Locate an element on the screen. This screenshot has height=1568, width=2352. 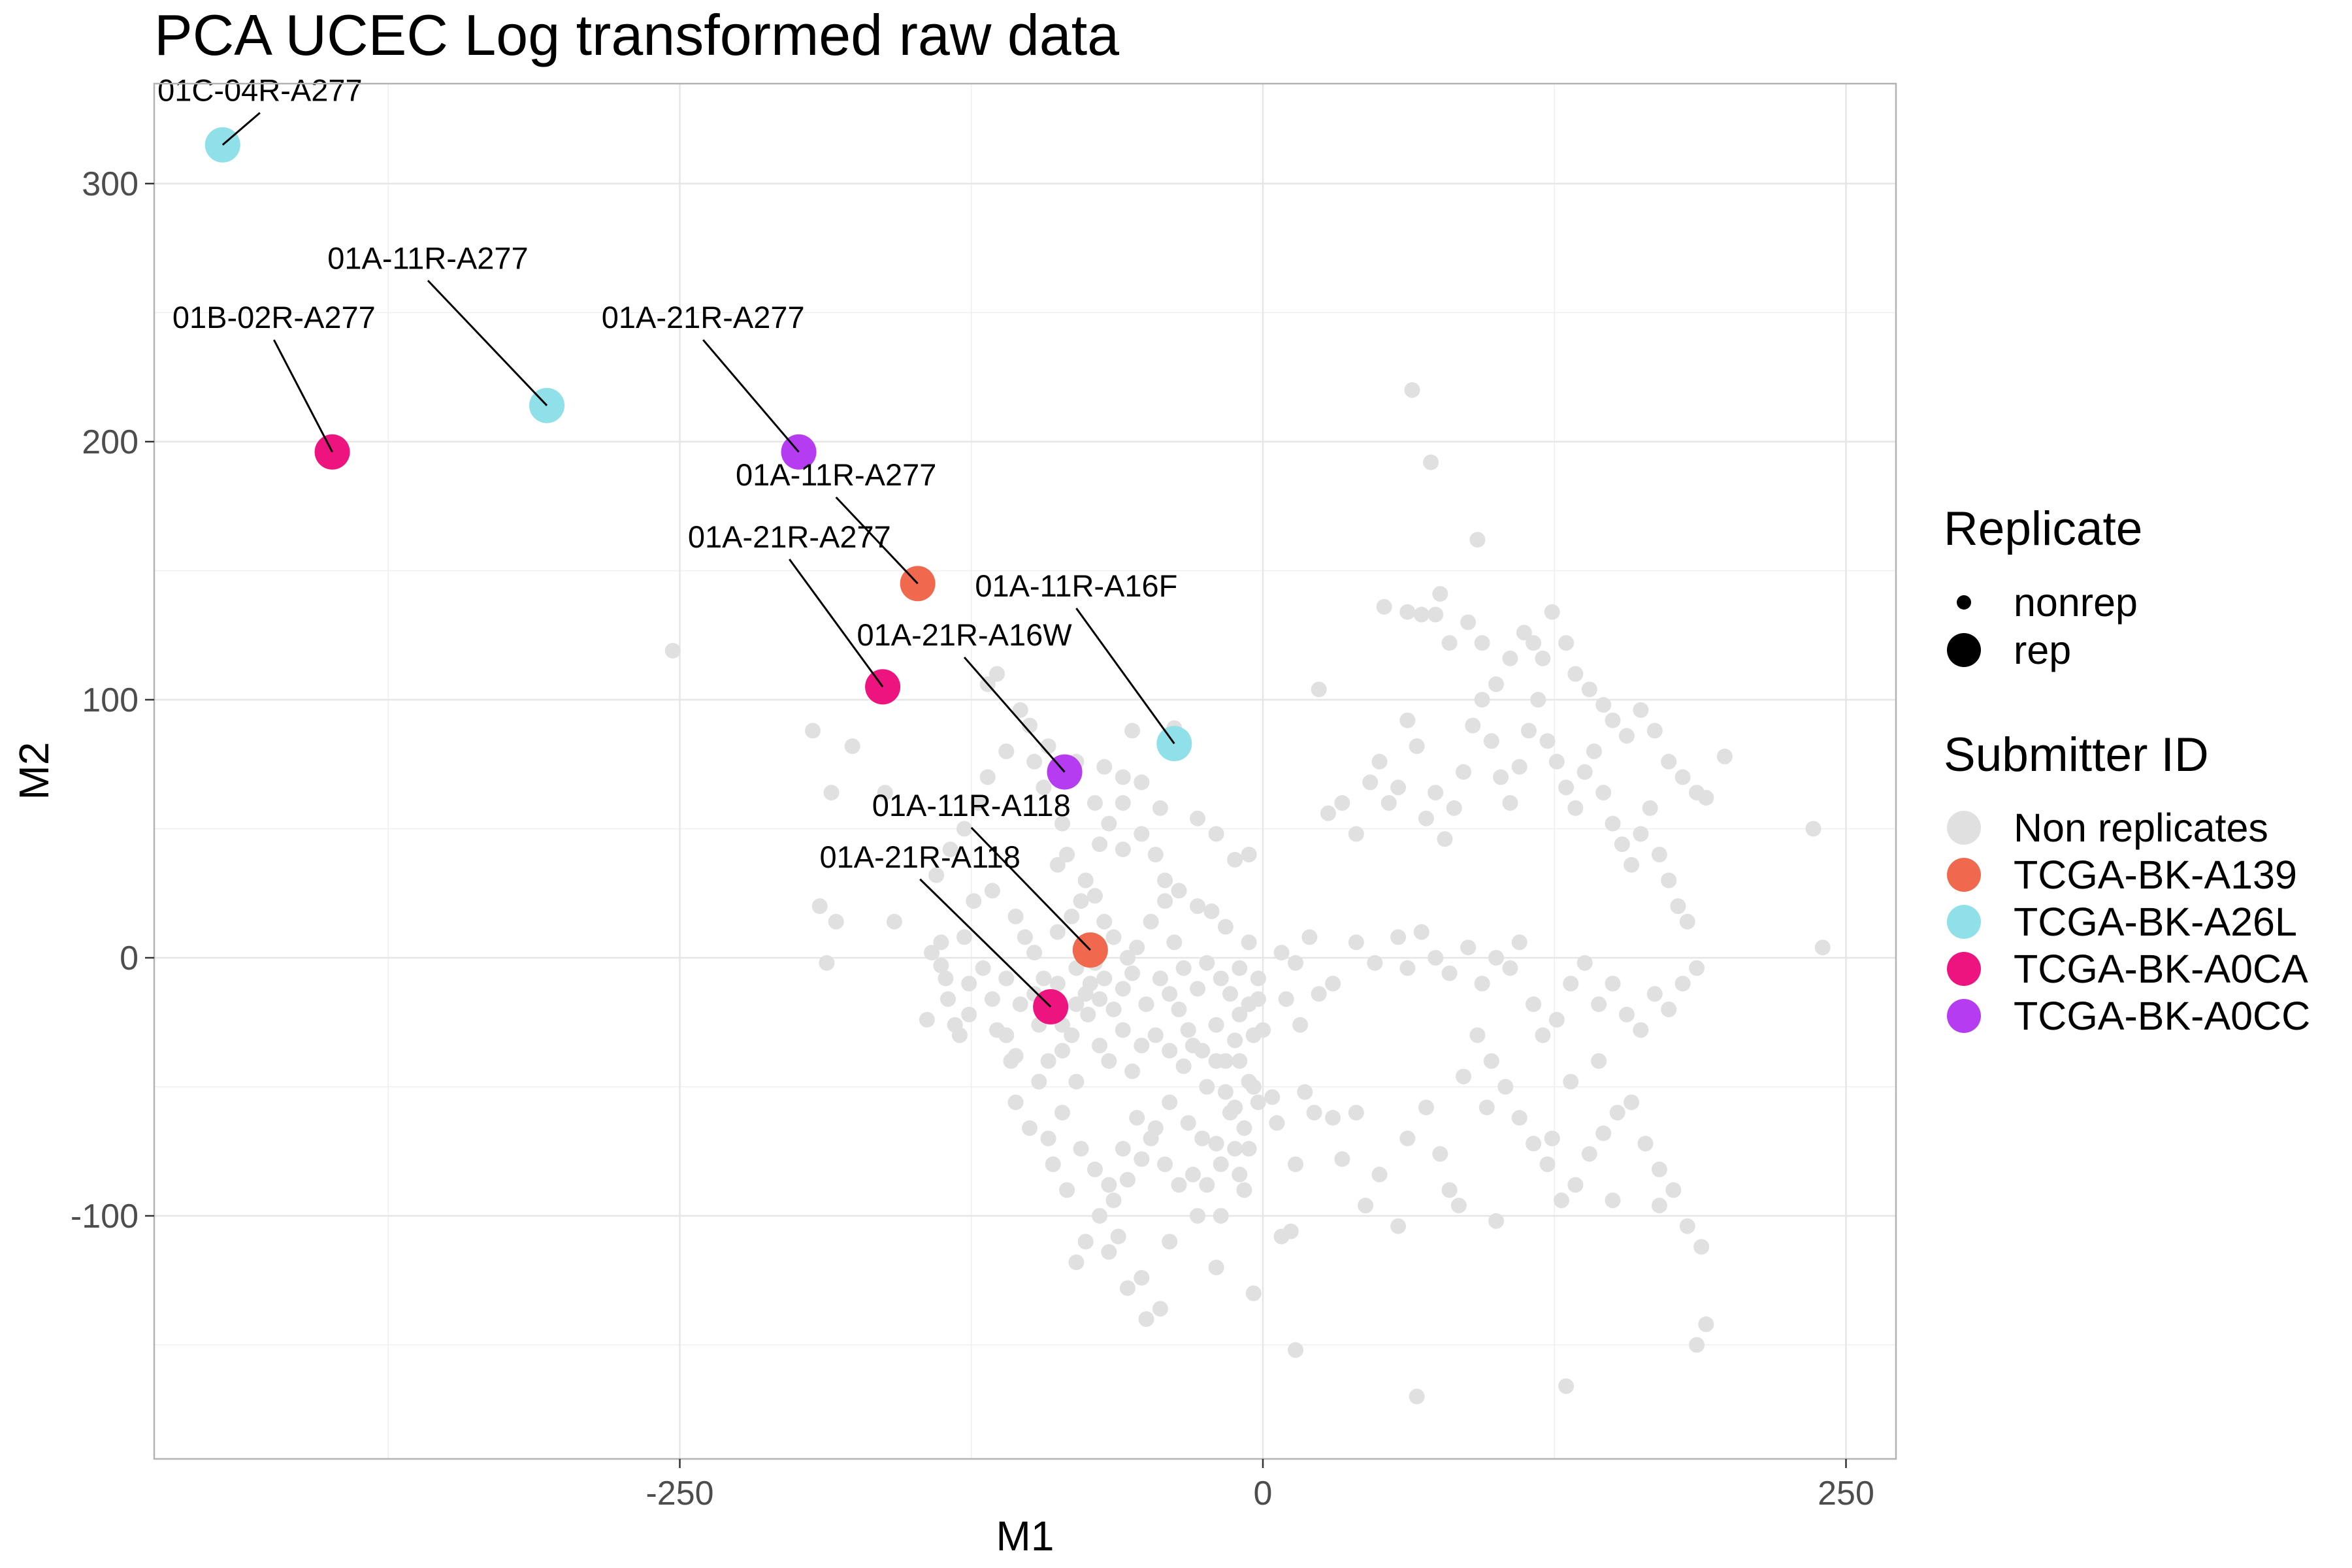
point-label: 01A-21R-A118 is located at coordinates (919, 857).